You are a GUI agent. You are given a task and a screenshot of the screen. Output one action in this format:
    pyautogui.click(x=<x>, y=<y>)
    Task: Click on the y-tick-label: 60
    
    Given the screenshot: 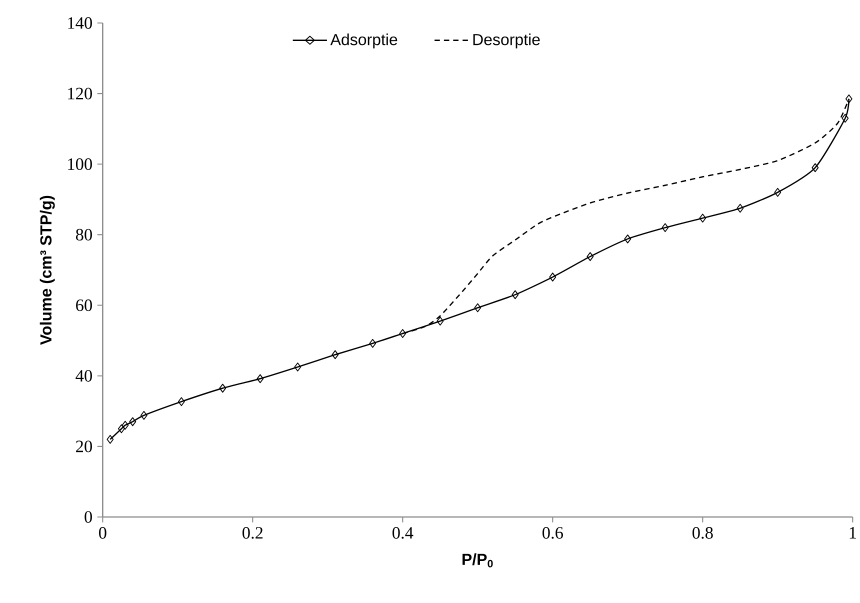 What is the action you would take?
    pyautogui.click(x=84, y=305)
    